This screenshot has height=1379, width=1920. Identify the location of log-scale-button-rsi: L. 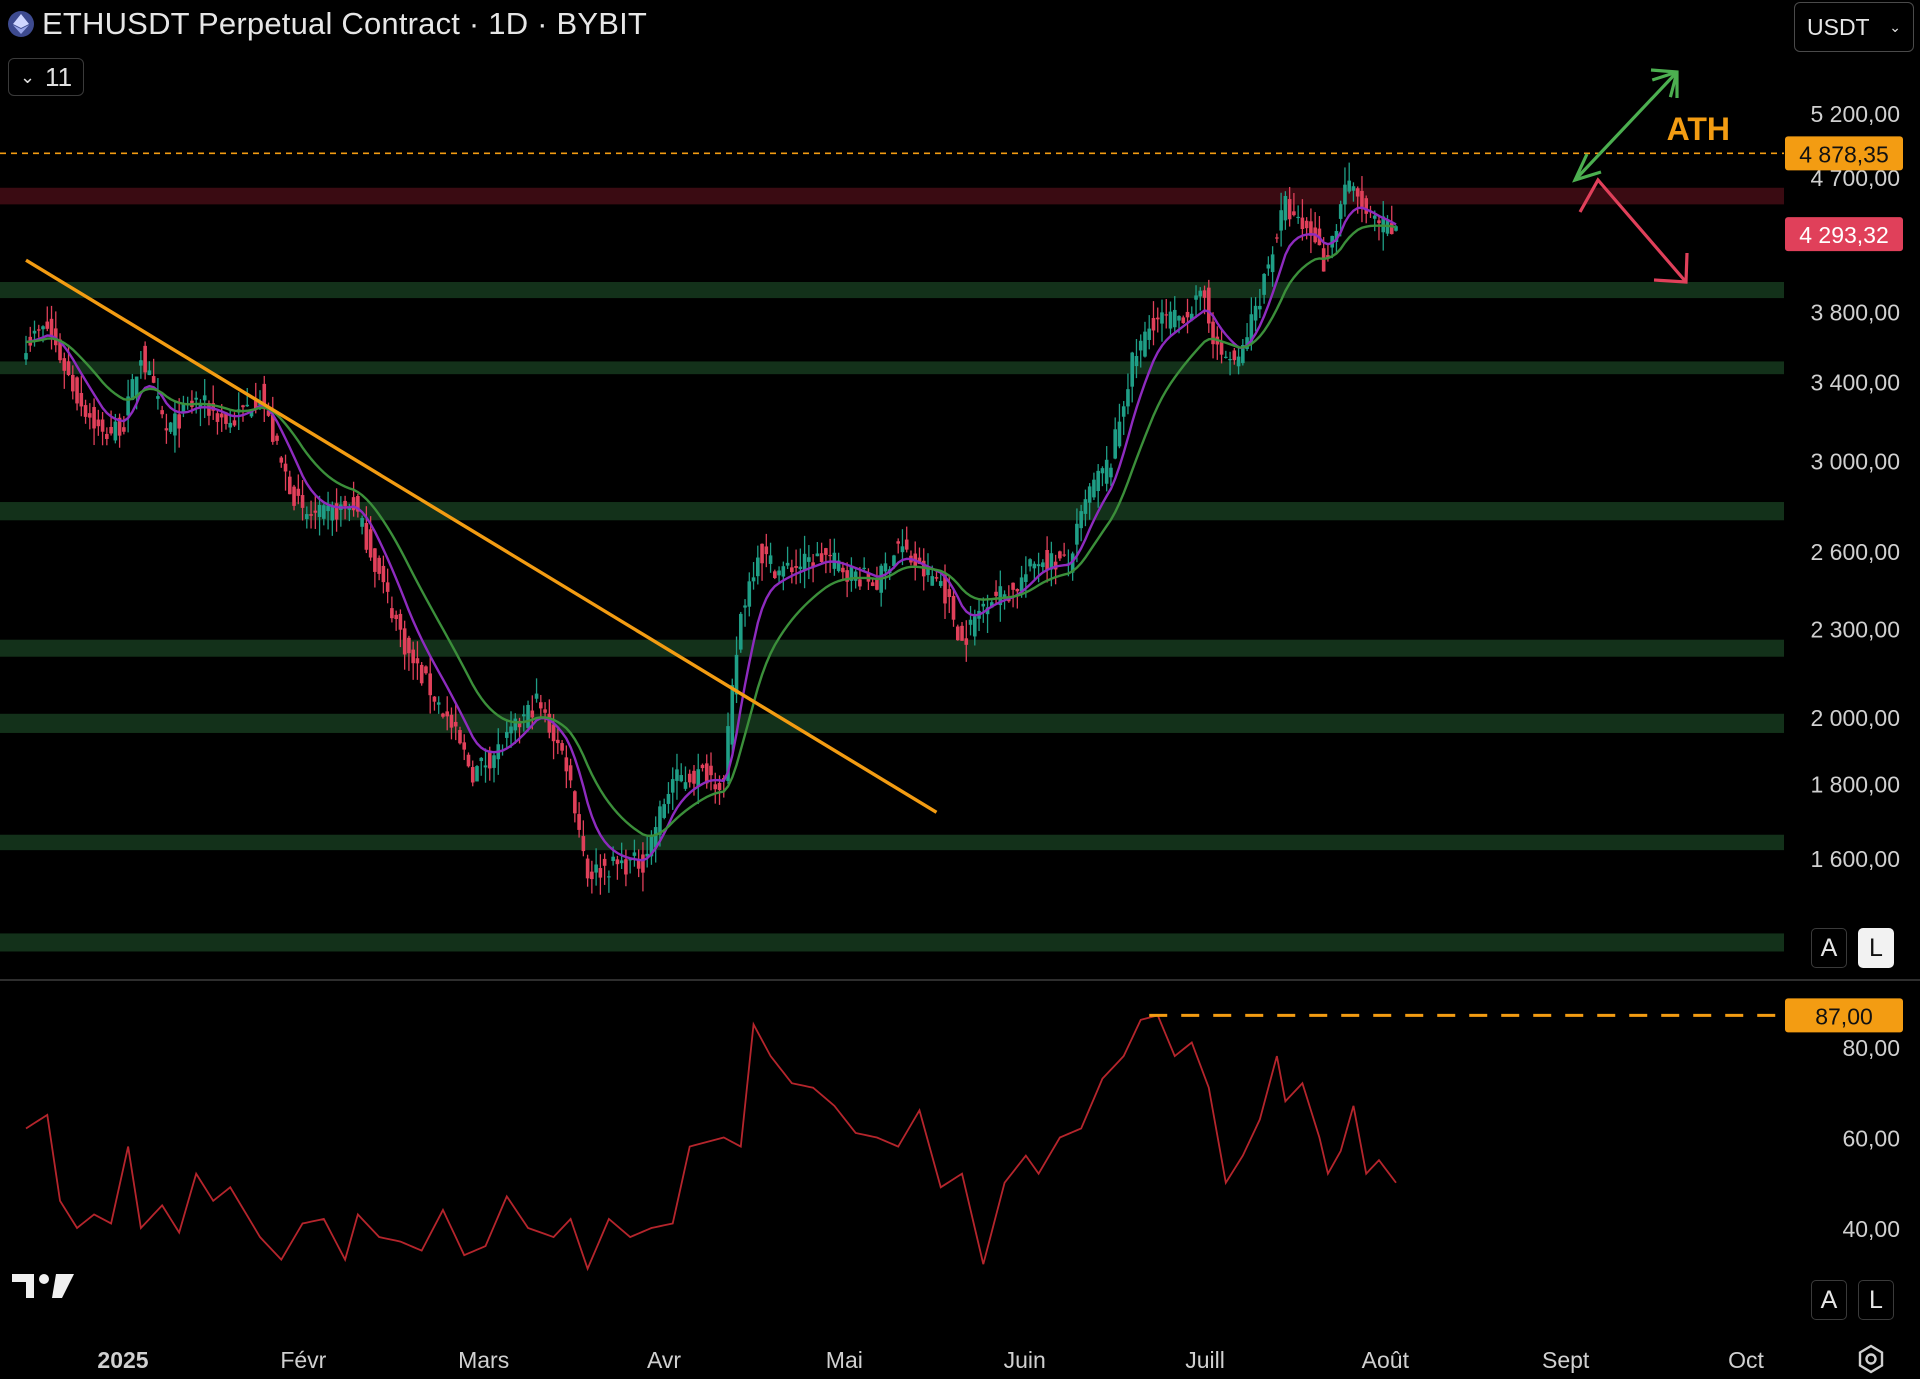
(1876, 1300).